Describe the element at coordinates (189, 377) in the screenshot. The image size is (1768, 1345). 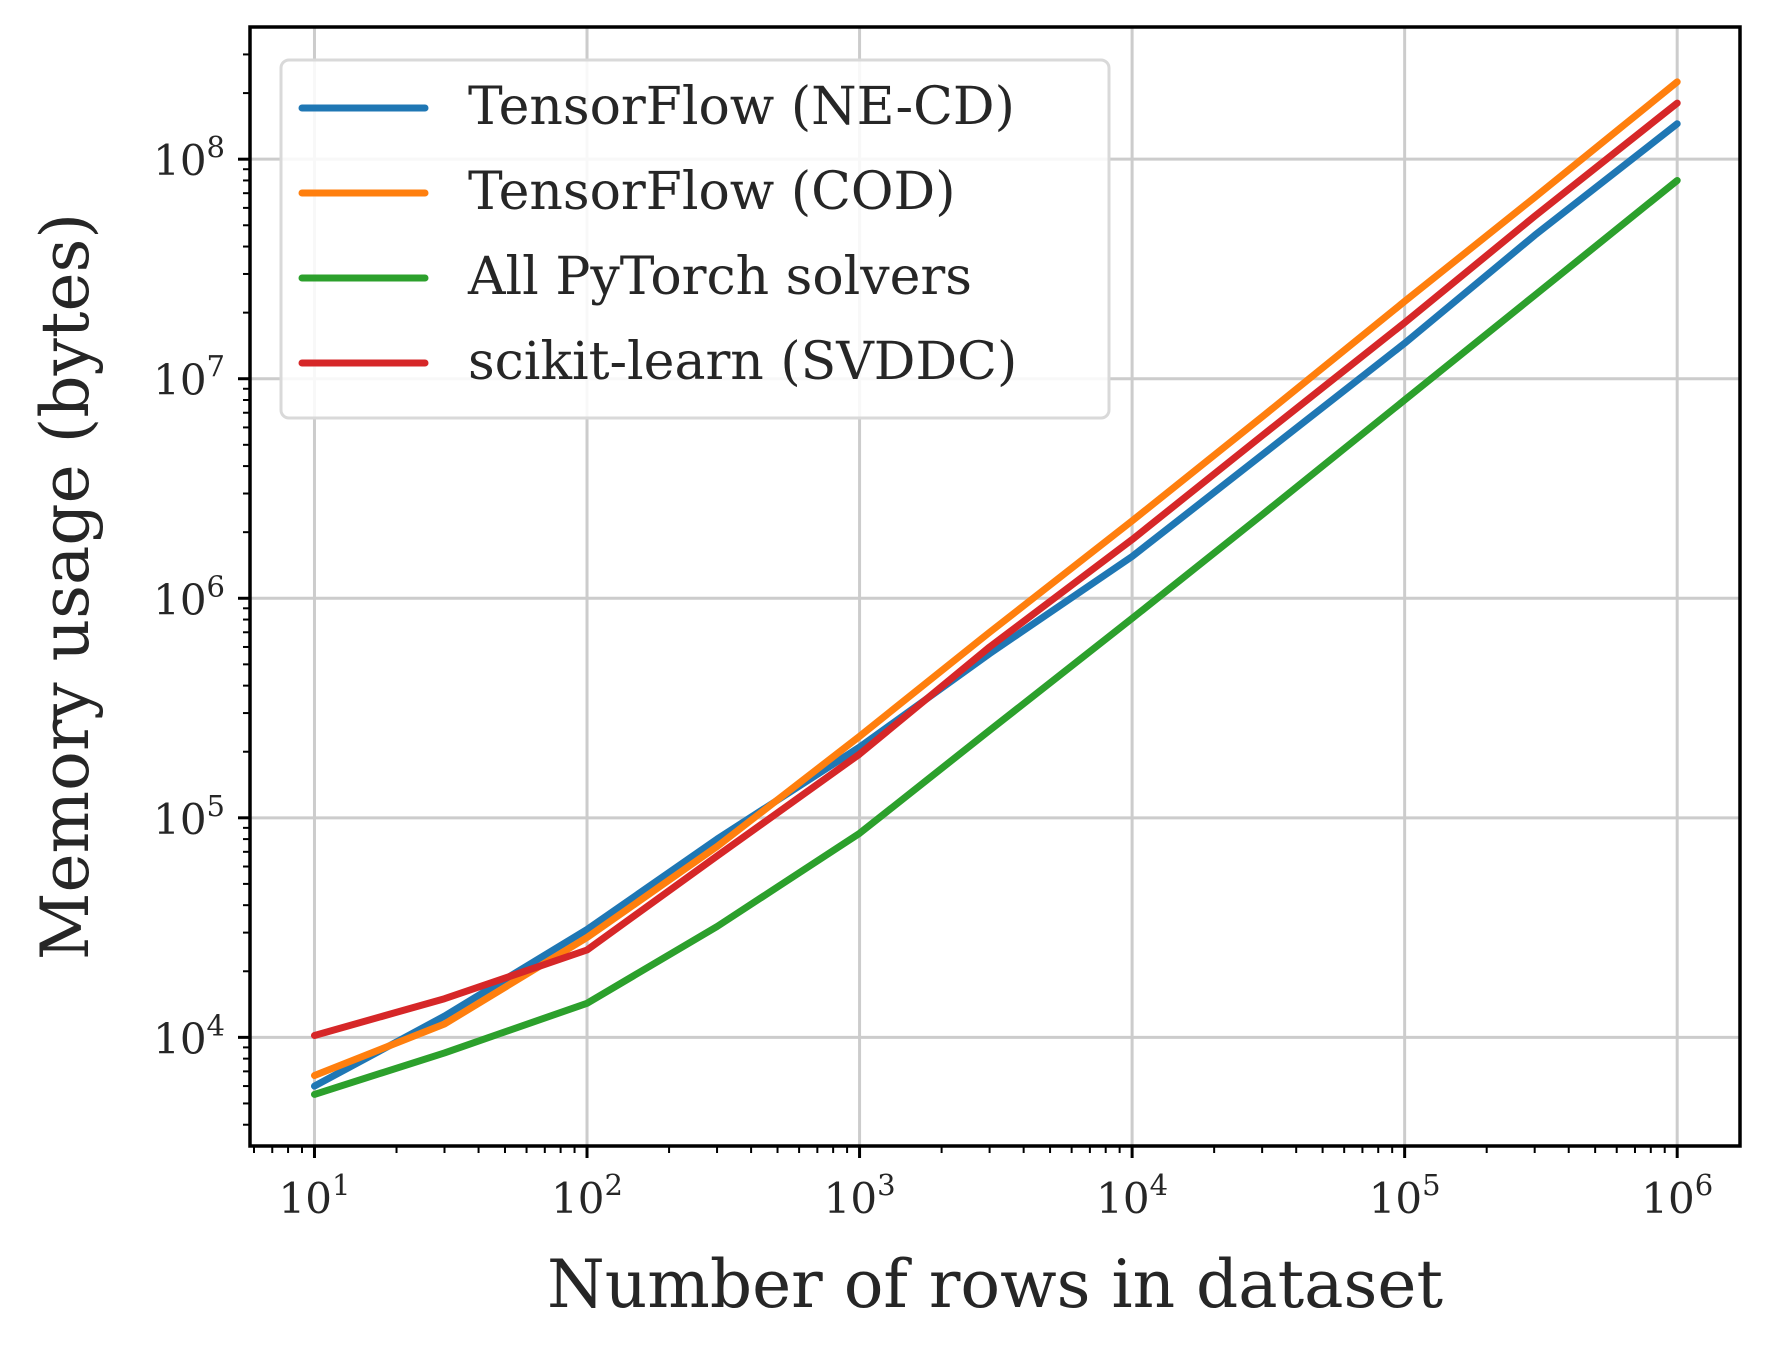
I see `y-tick-label-3: 10⁷` at that location.